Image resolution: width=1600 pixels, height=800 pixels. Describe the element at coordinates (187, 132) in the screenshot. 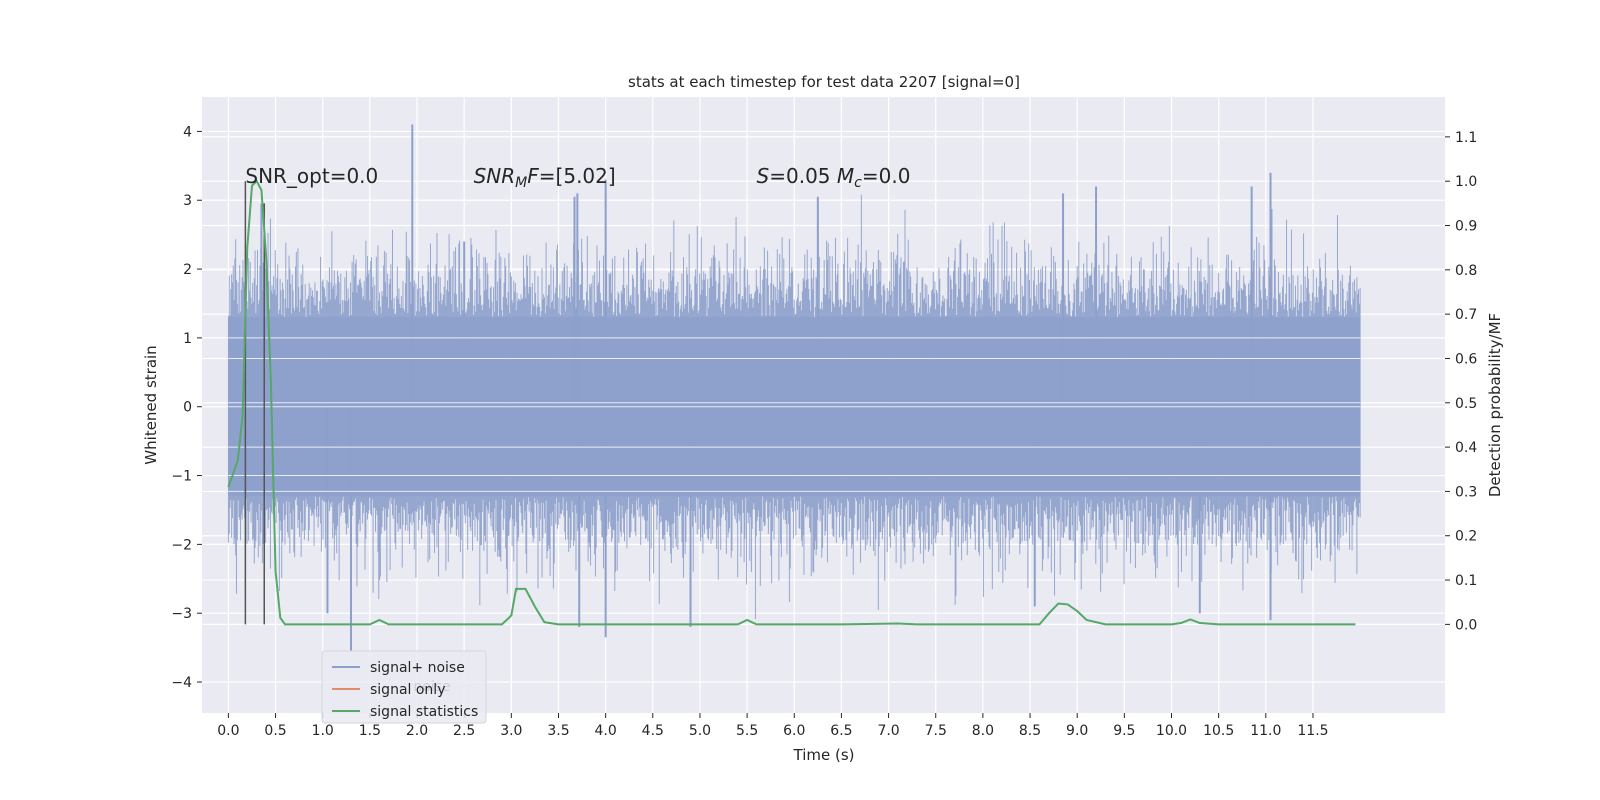

I see `y-left-tick-label: 4` at that location.